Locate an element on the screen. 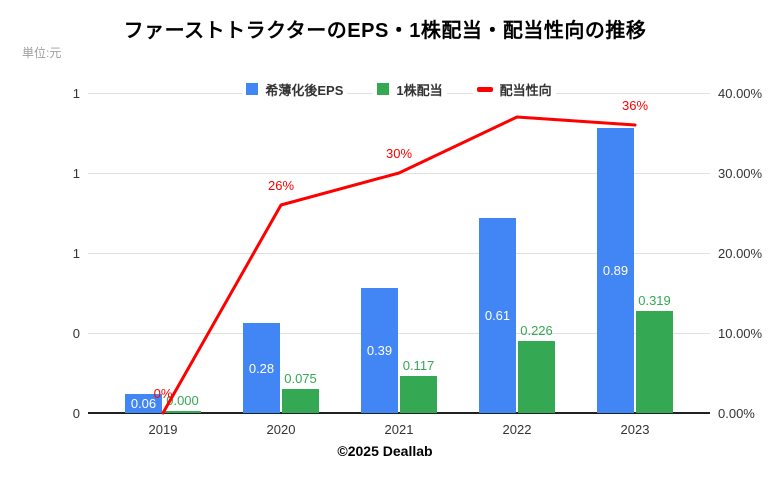 The image size is (770, 478). eps-bar-label: 0.89 is located at coordinates (615, 271).